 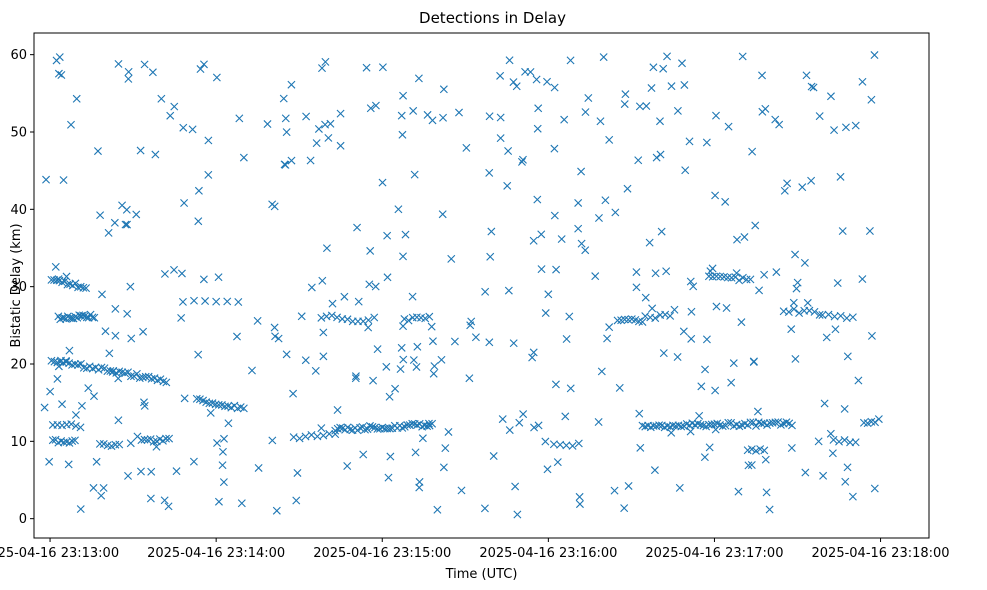 I want to click on x-axis-label: Time (UTC), so click(x=481, y=574).